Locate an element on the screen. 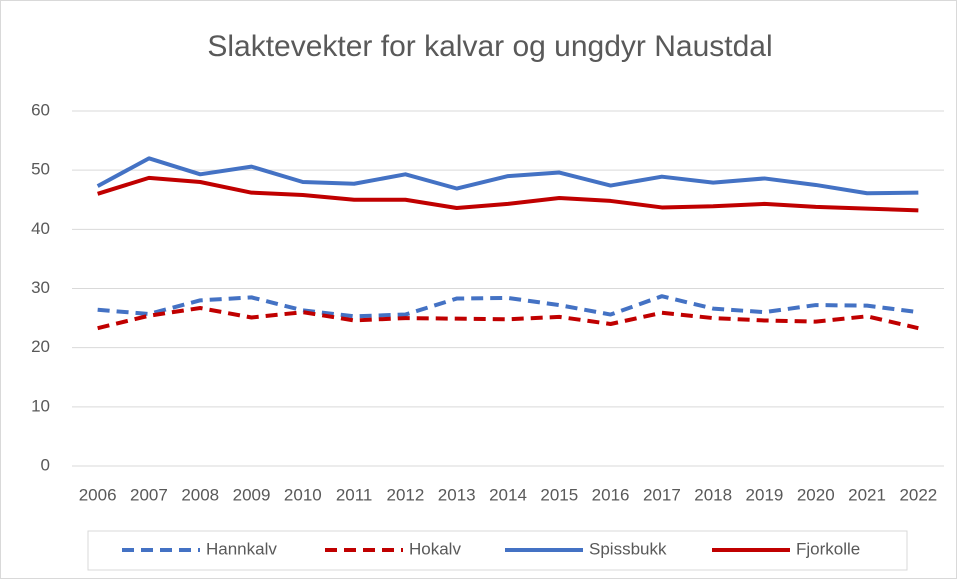 This screenshot has height=579, width=957. y-tick-label: 20 is located at coordinates (40, 346).